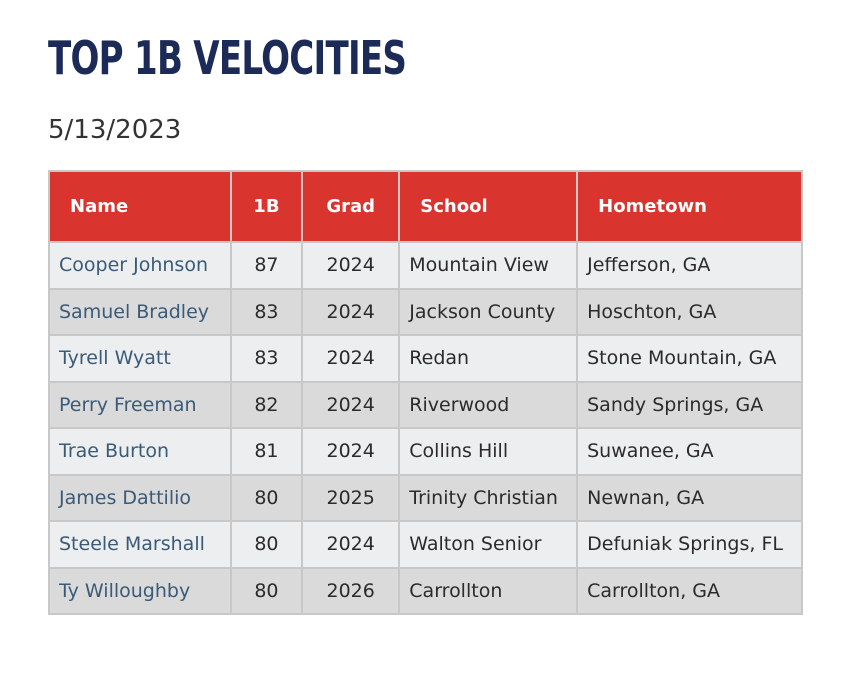  What do you see at coordinates (140, 206) in the screenshot?
I see `header-name: Name` at bounding box center [140, 206].